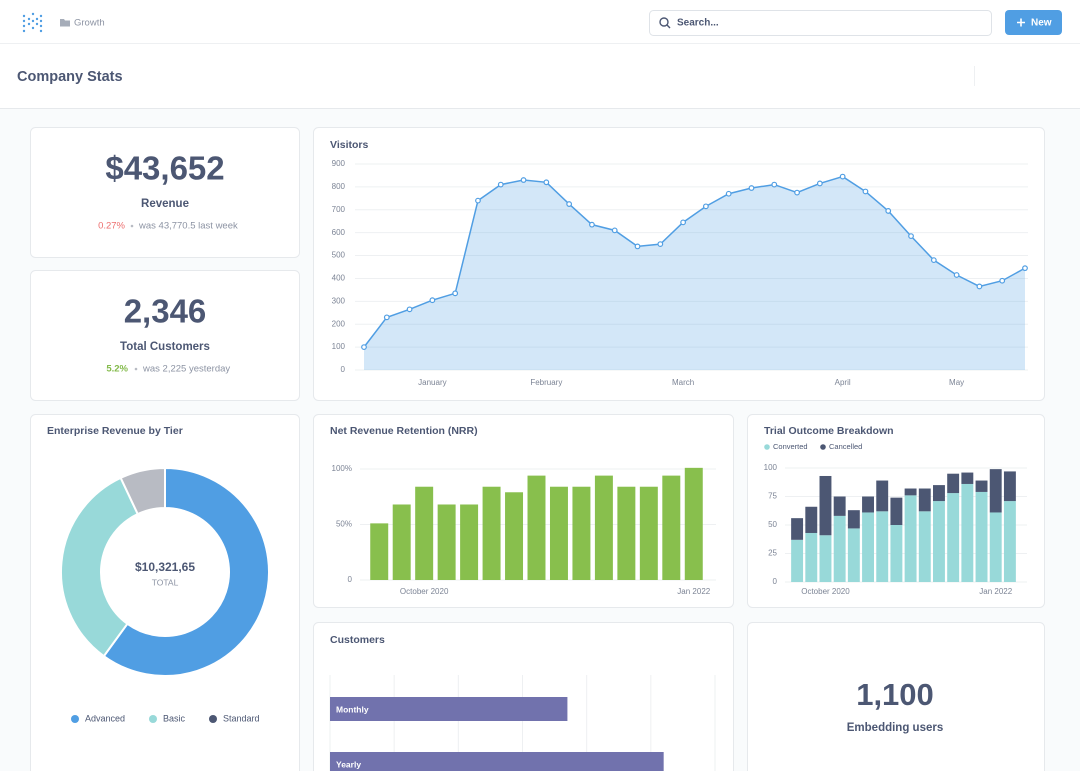 Image resolution: width=1080 pixels, height=771 pixels. What do you see at coordinates (424, 591) in the screenshot?
I see `x-tick-label: October 2020` at bounding box center [424, 591].